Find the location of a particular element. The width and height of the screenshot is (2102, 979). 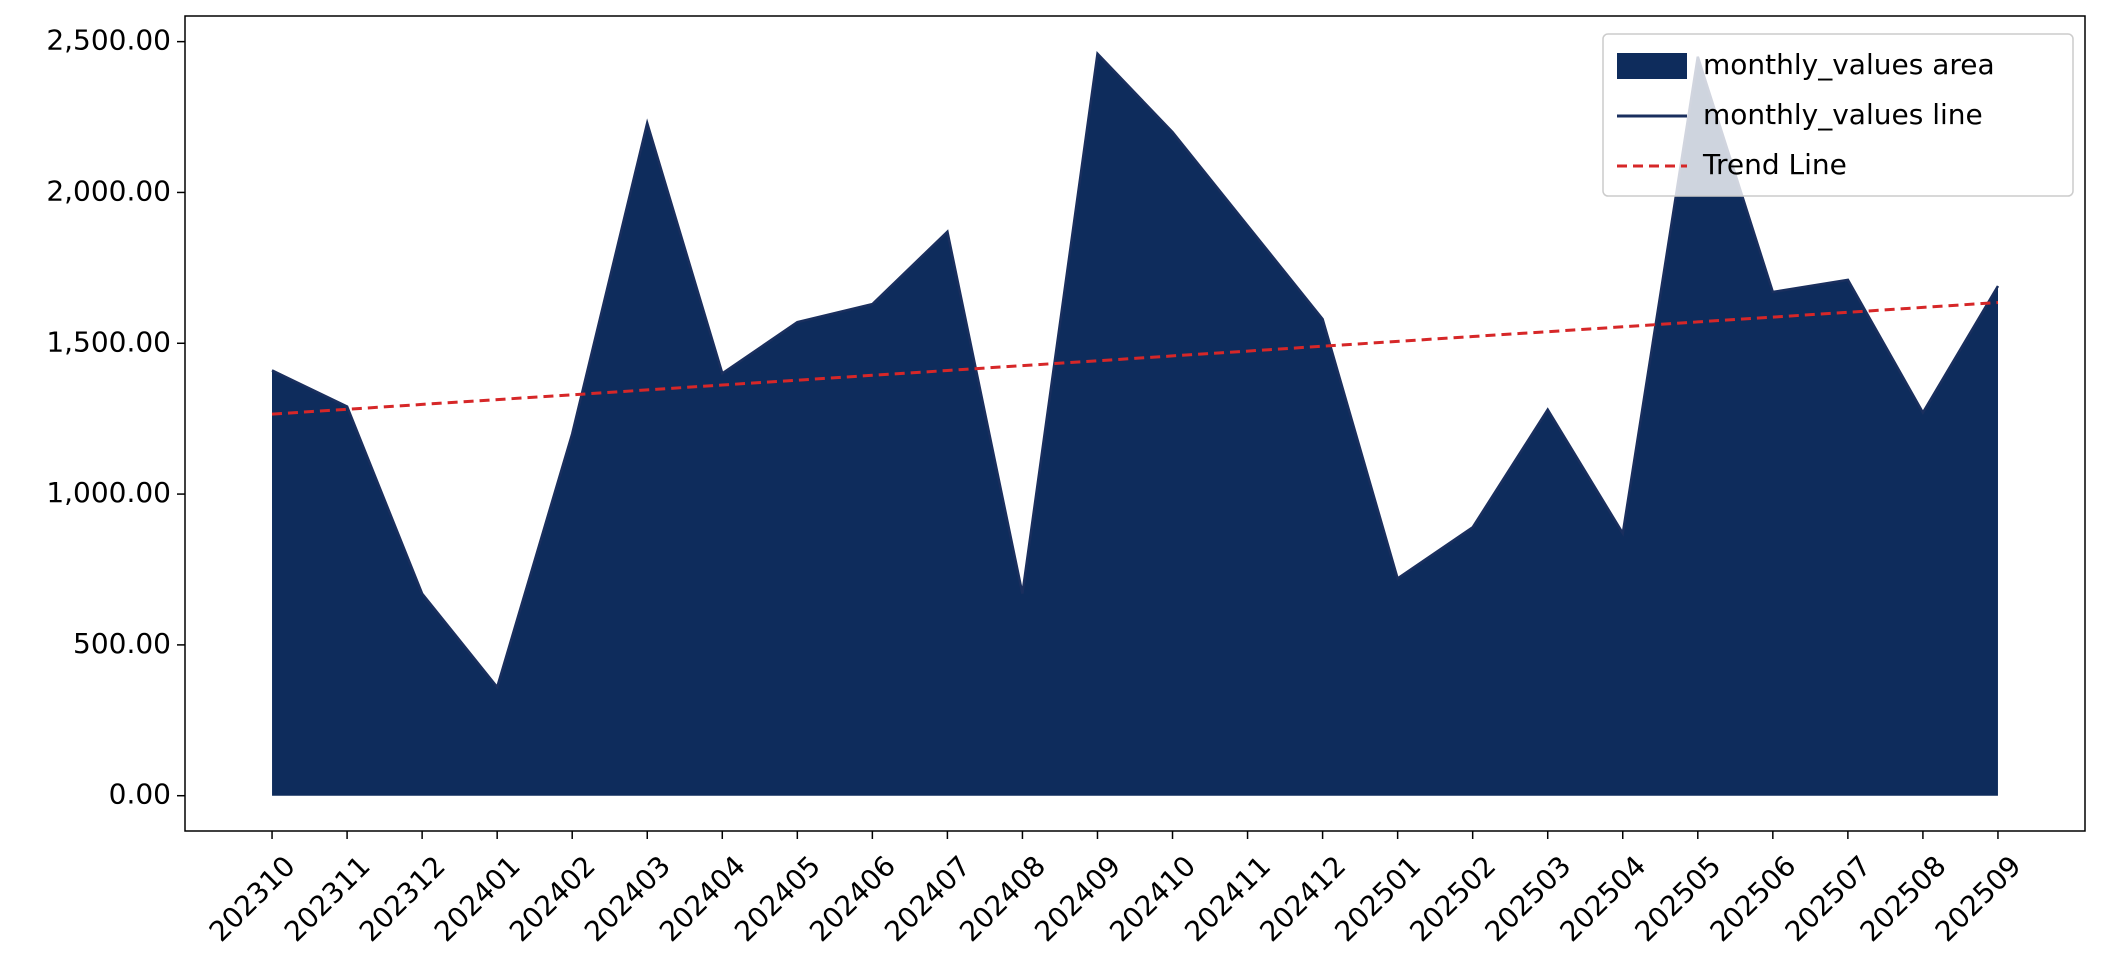

y-tick-label: 0.00 is located at coordinates (140, 794).